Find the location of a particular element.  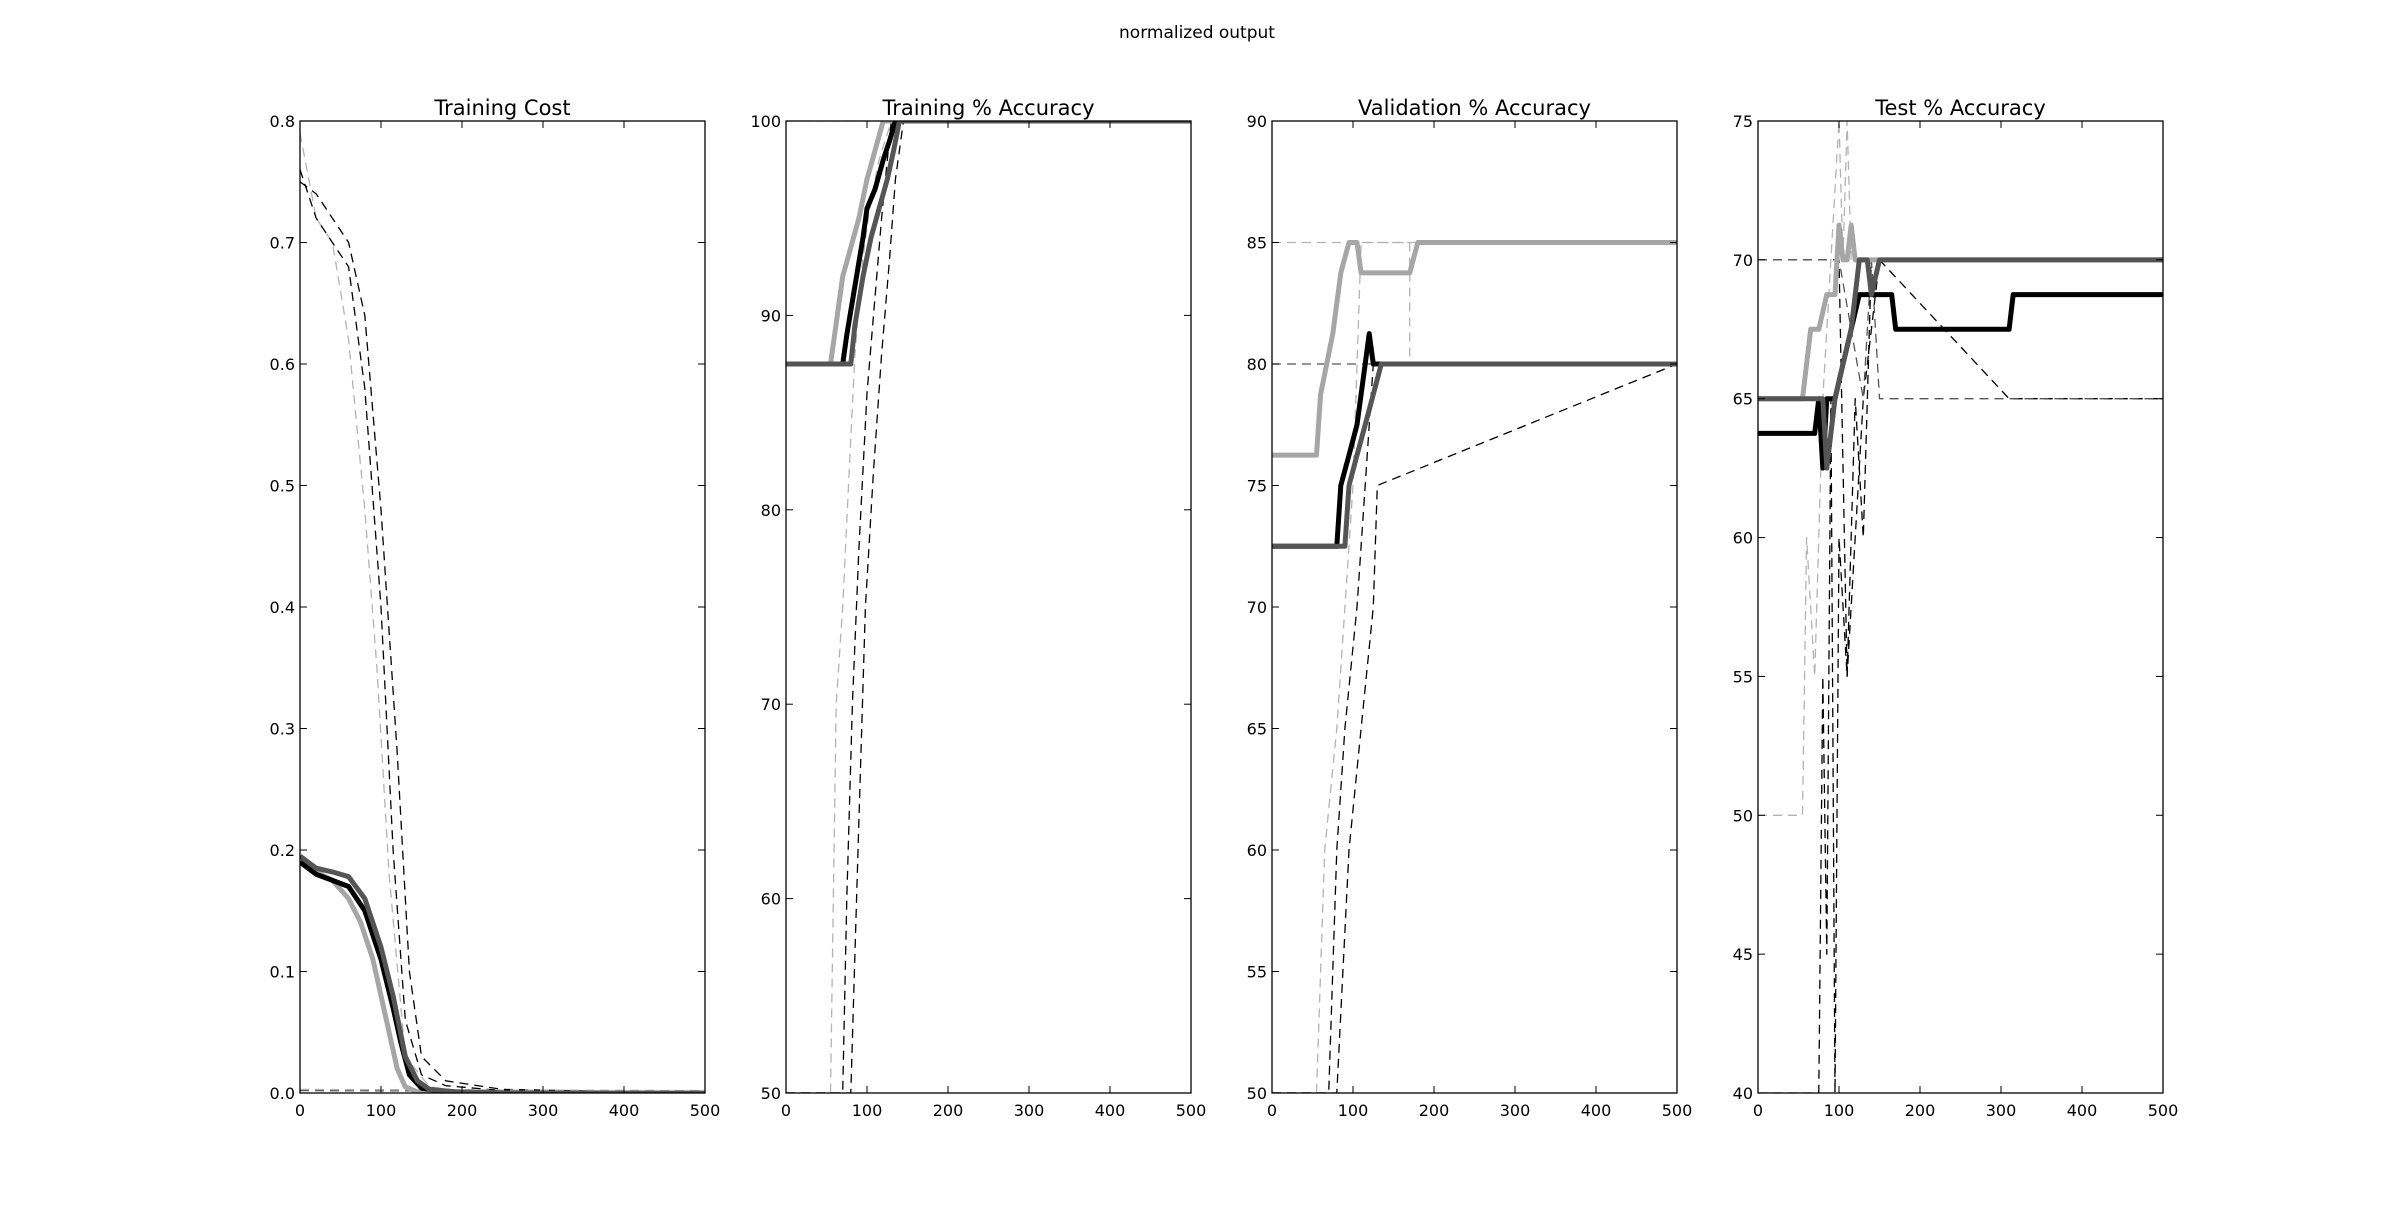

subplot-title: Training Cost is located at coordinates (501, 108).